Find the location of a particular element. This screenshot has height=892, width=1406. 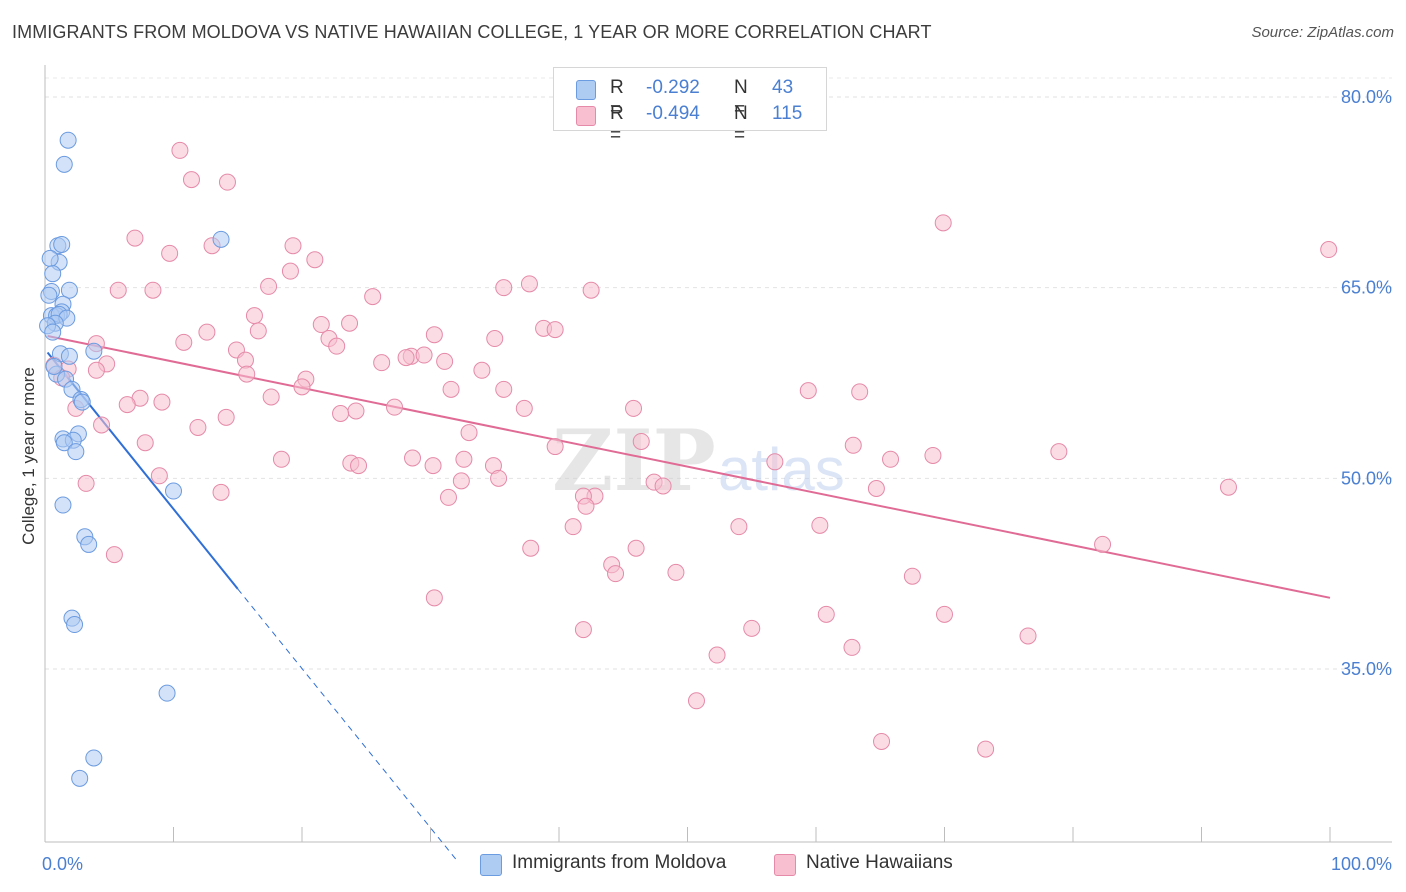

watermark-atlas: atlas is located at coordinates (781, 469).